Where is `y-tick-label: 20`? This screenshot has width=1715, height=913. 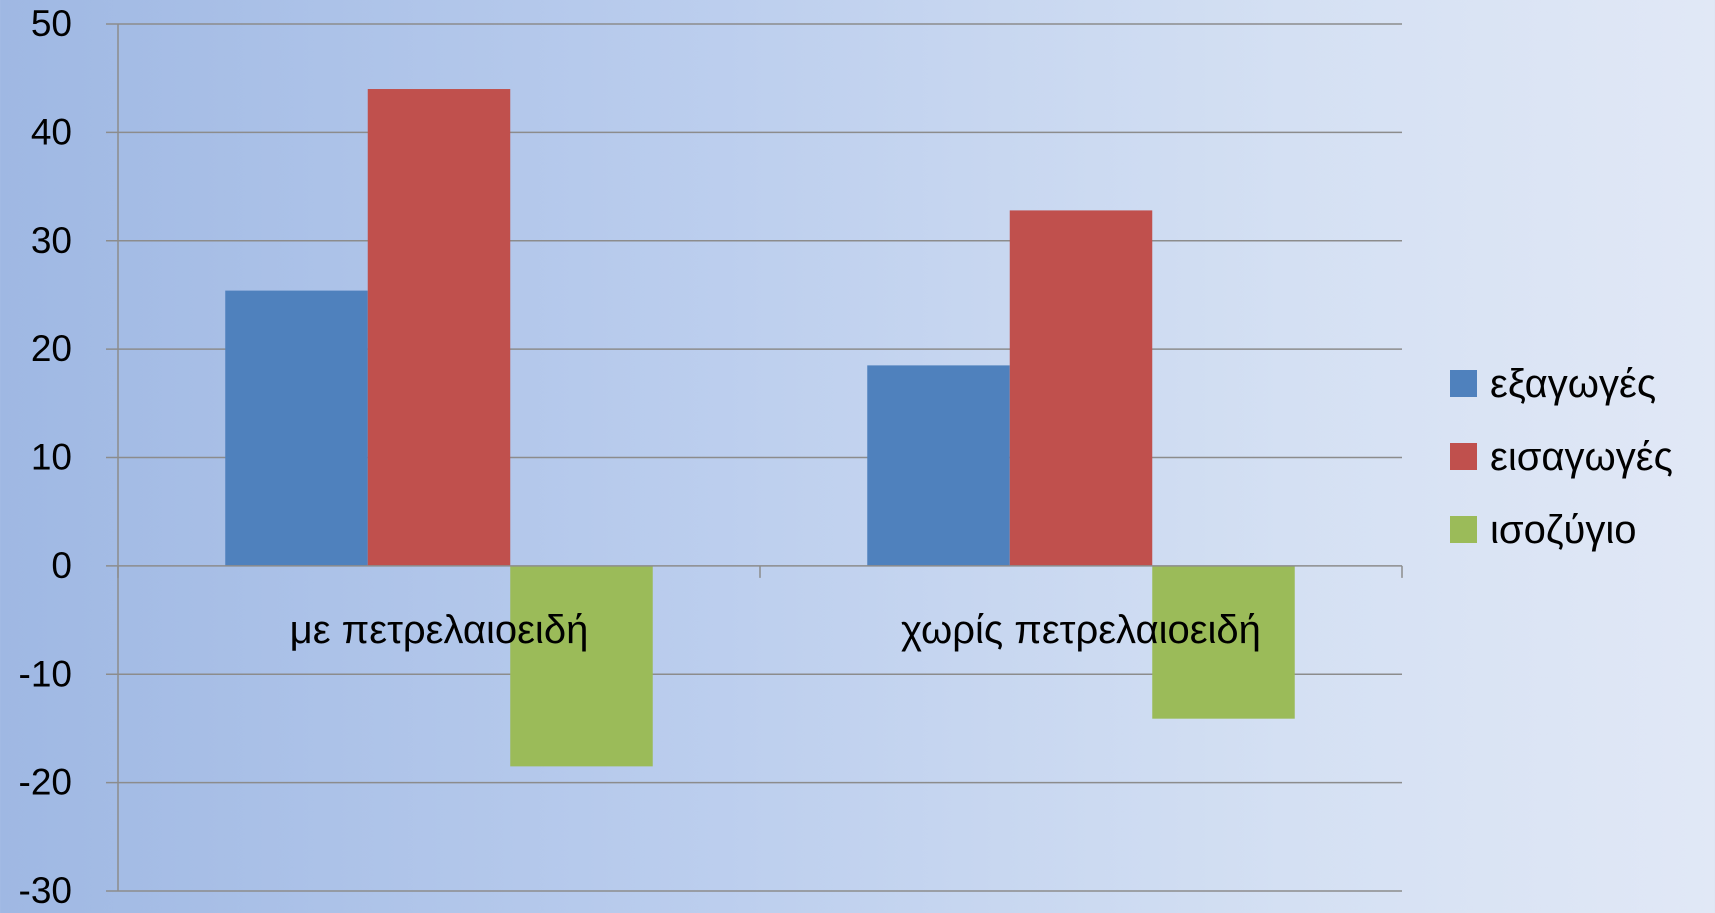
y-tick-label: 20 is located at coordinates (51, 348).